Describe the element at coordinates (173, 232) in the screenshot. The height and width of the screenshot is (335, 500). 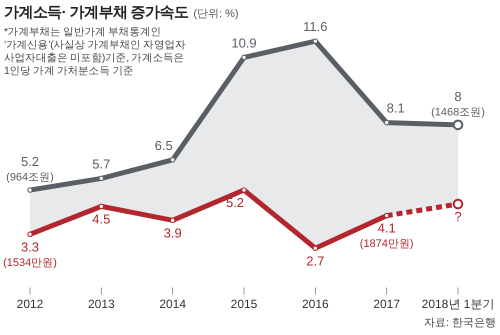
I see `data-label: 3.9` at that location.